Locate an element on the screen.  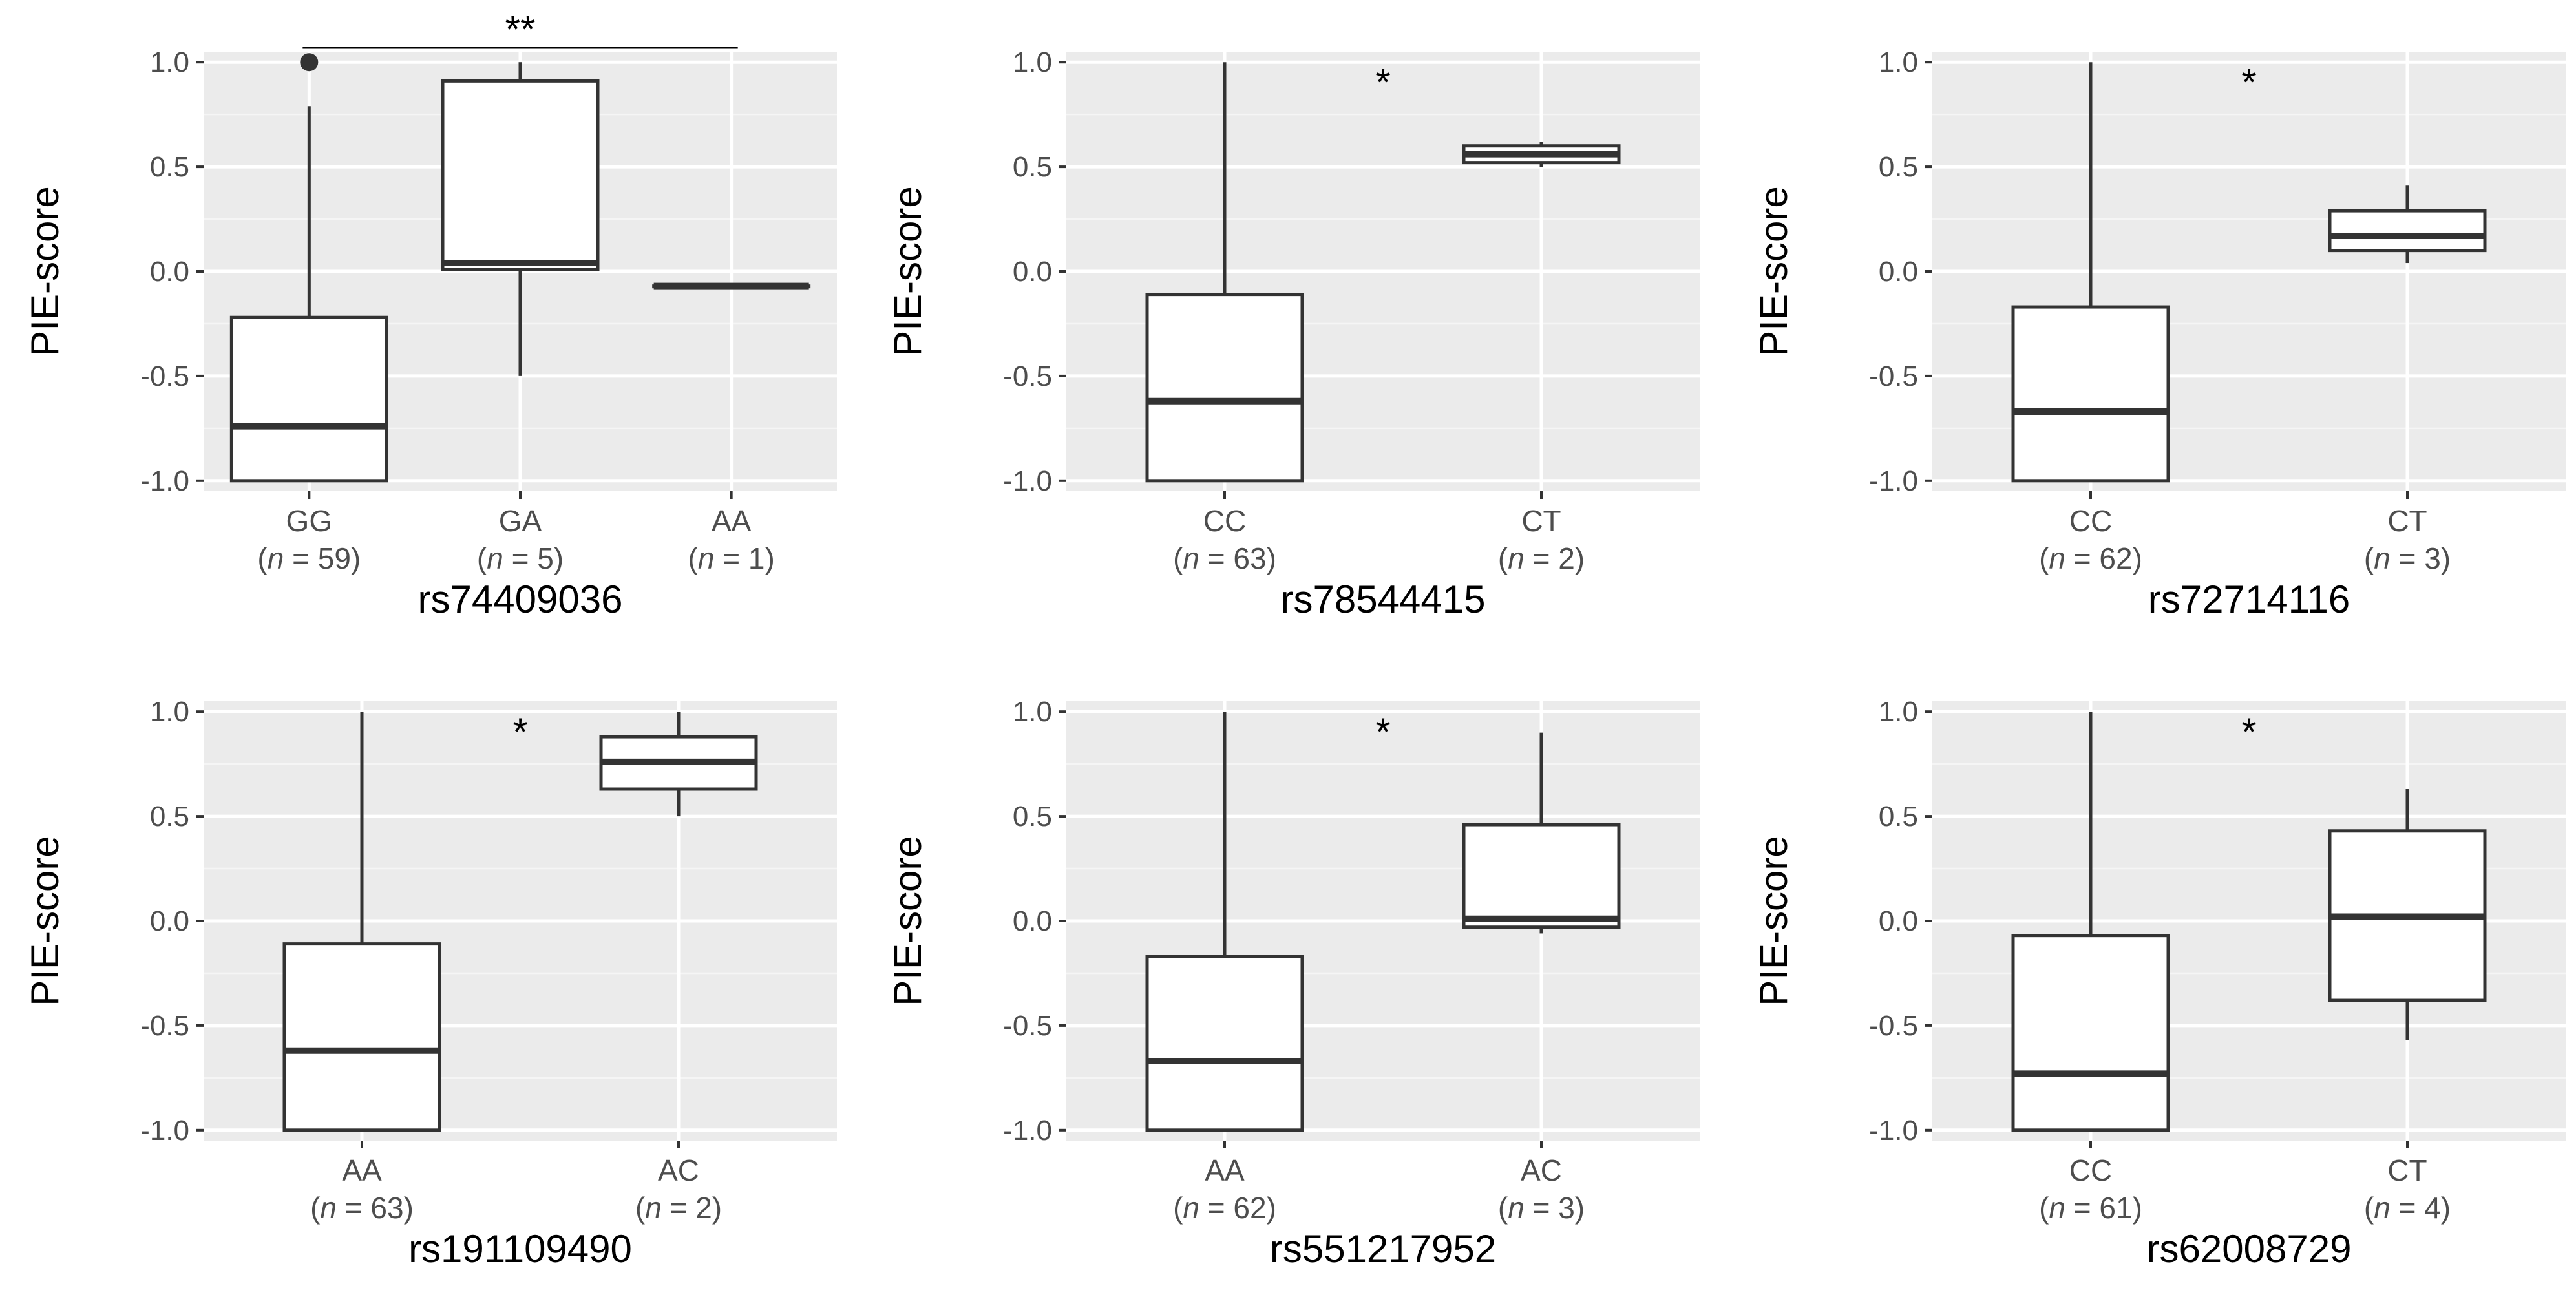
x-sample-size-label: (n = 61) is located at coordinates (2090, 1208).